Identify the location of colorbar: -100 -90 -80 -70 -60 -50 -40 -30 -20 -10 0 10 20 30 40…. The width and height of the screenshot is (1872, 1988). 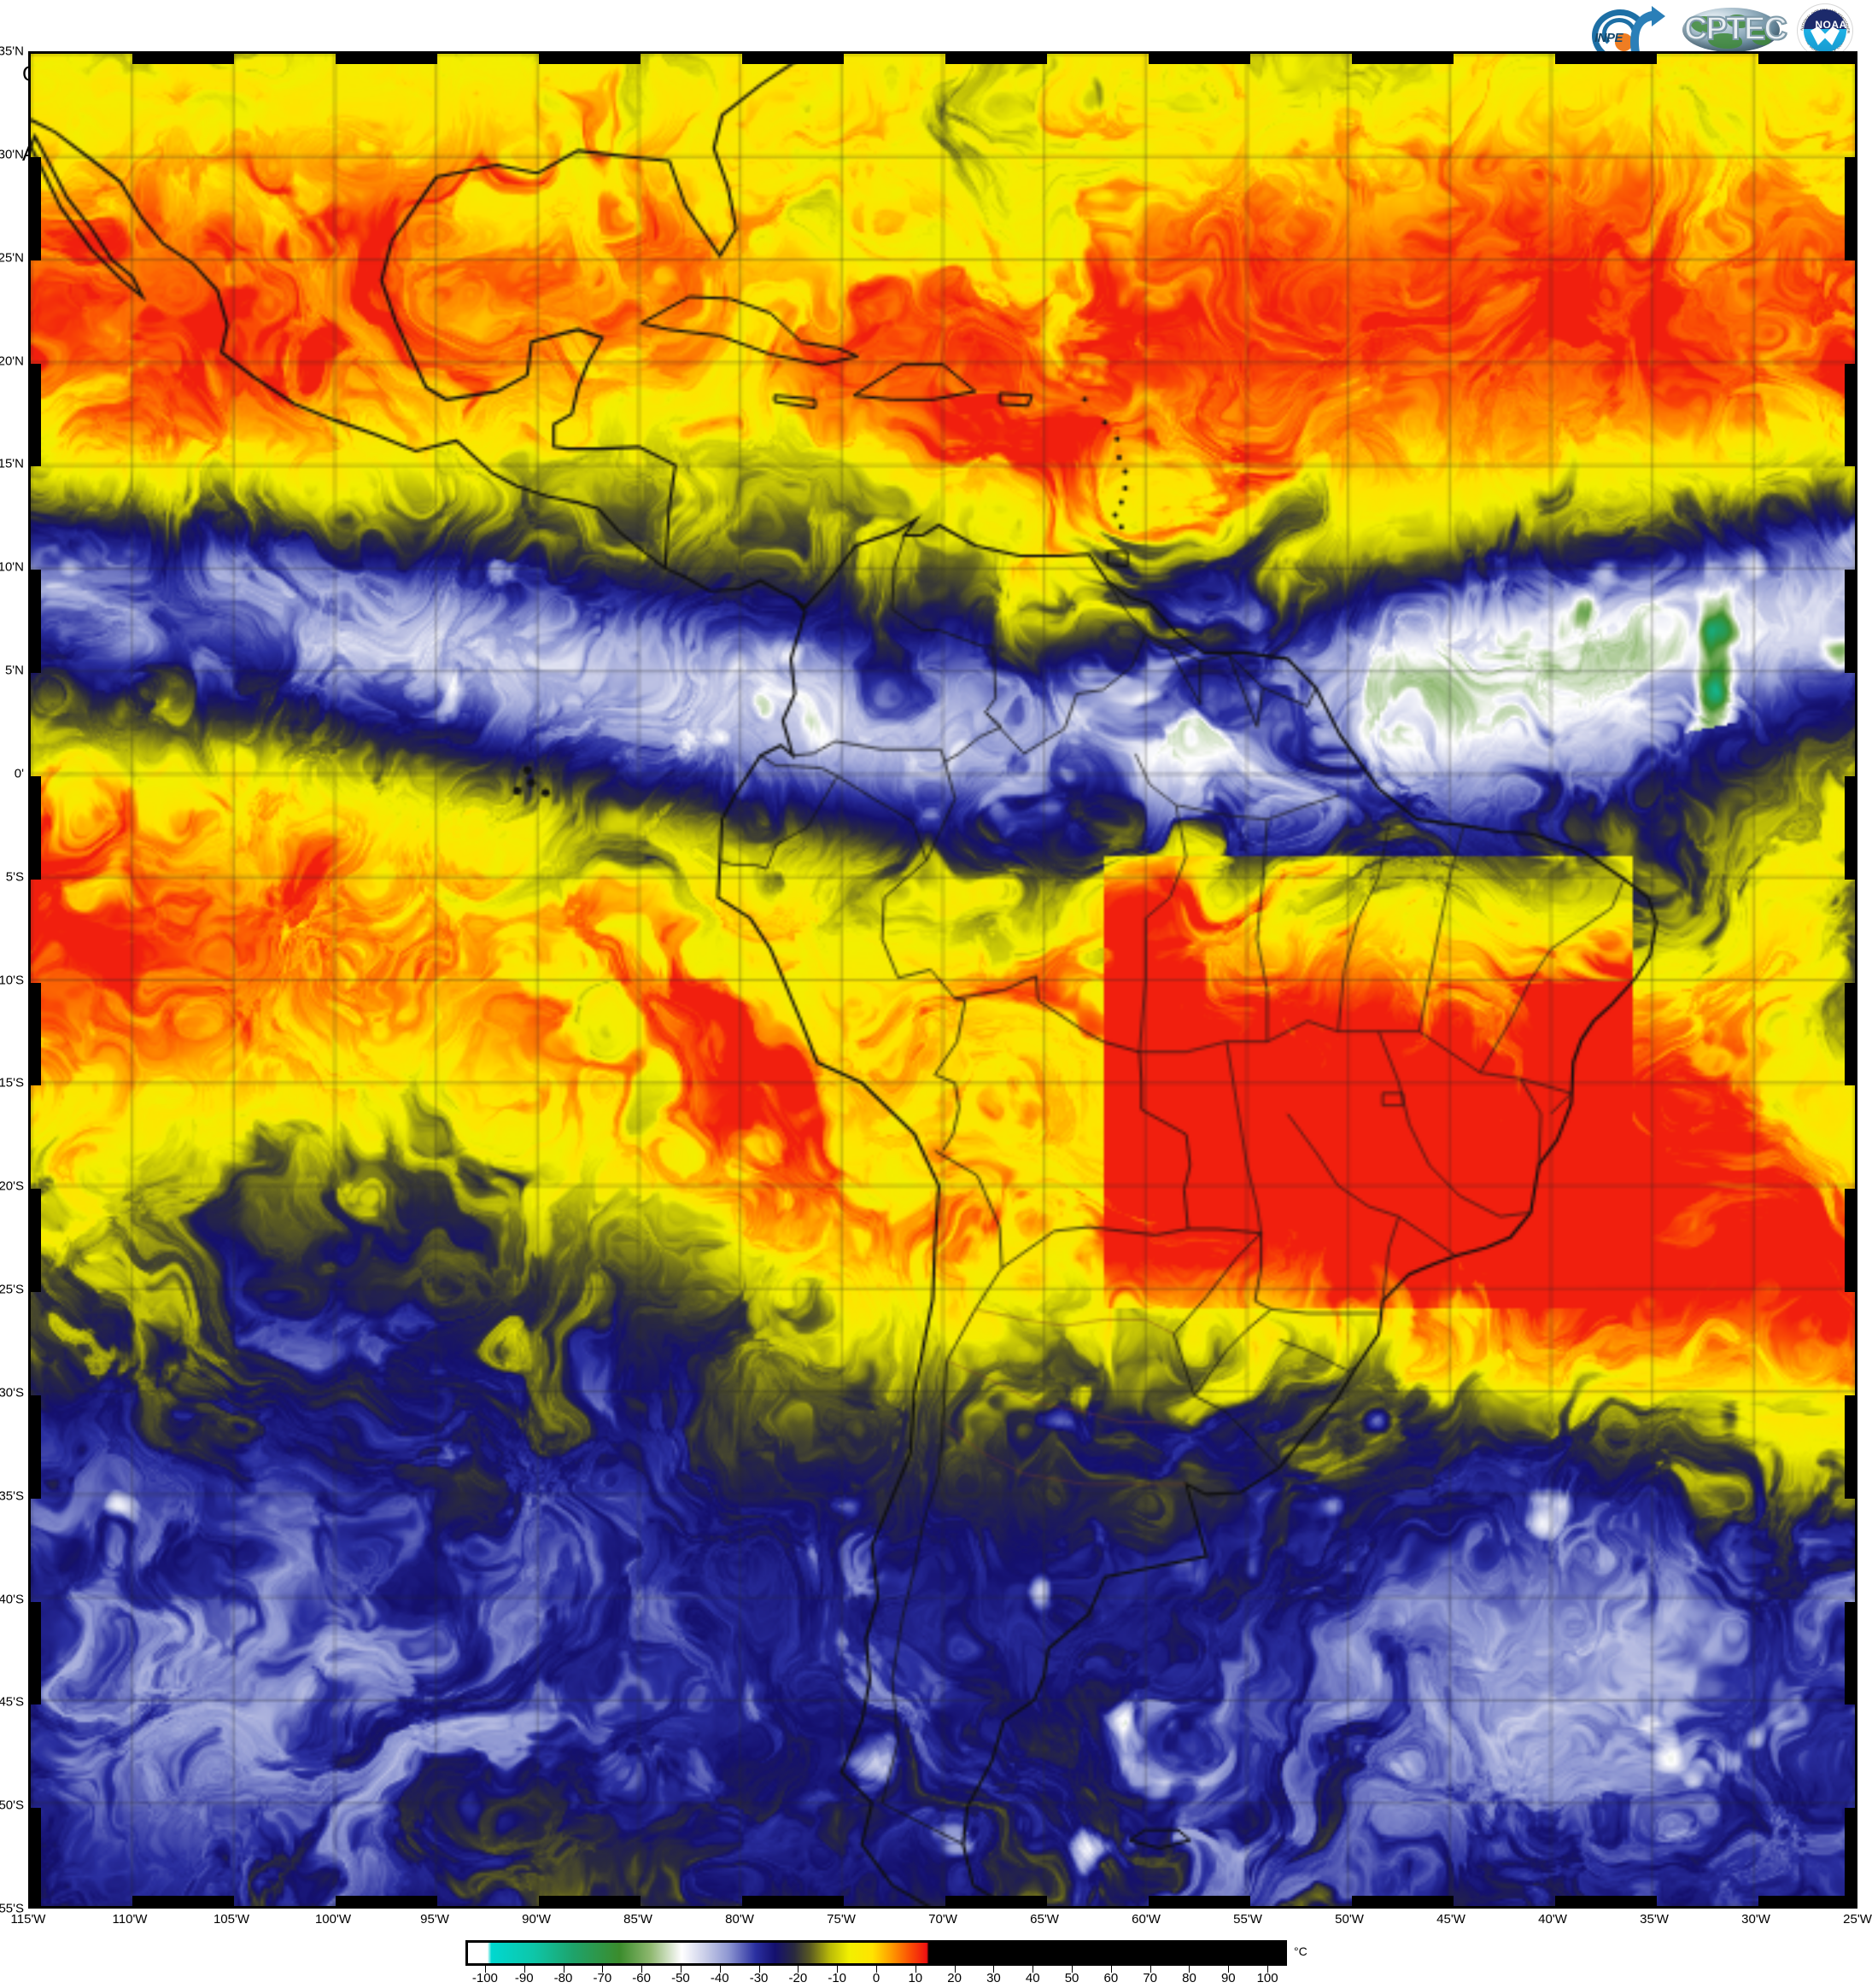
(896, 1964).